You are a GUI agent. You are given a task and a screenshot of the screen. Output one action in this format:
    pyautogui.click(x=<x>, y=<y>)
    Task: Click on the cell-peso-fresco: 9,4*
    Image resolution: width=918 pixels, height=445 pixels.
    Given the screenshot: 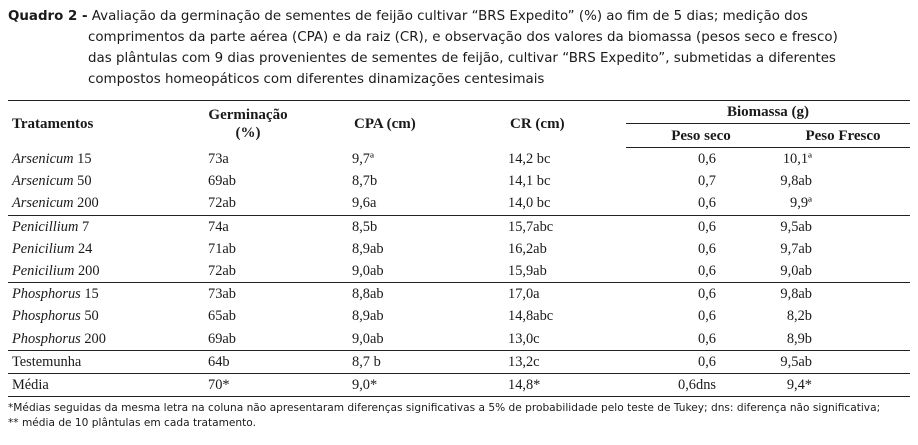 What is the action you would take?
    pyautogui.click(x=843, y=385)
    